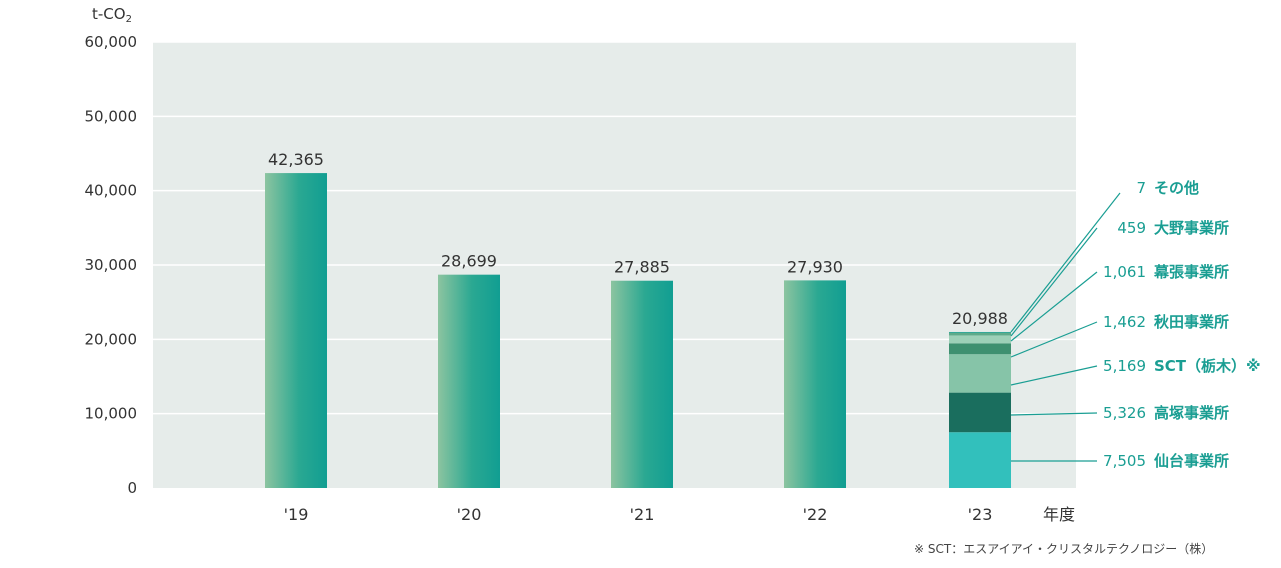 Image resolution: width=1281 pixels, height=568 pixels. What do you see at coordinates (1124, 272) in the screenshot?
I see `segment-value-label: 1,061` at bounding box center [1124, 272].